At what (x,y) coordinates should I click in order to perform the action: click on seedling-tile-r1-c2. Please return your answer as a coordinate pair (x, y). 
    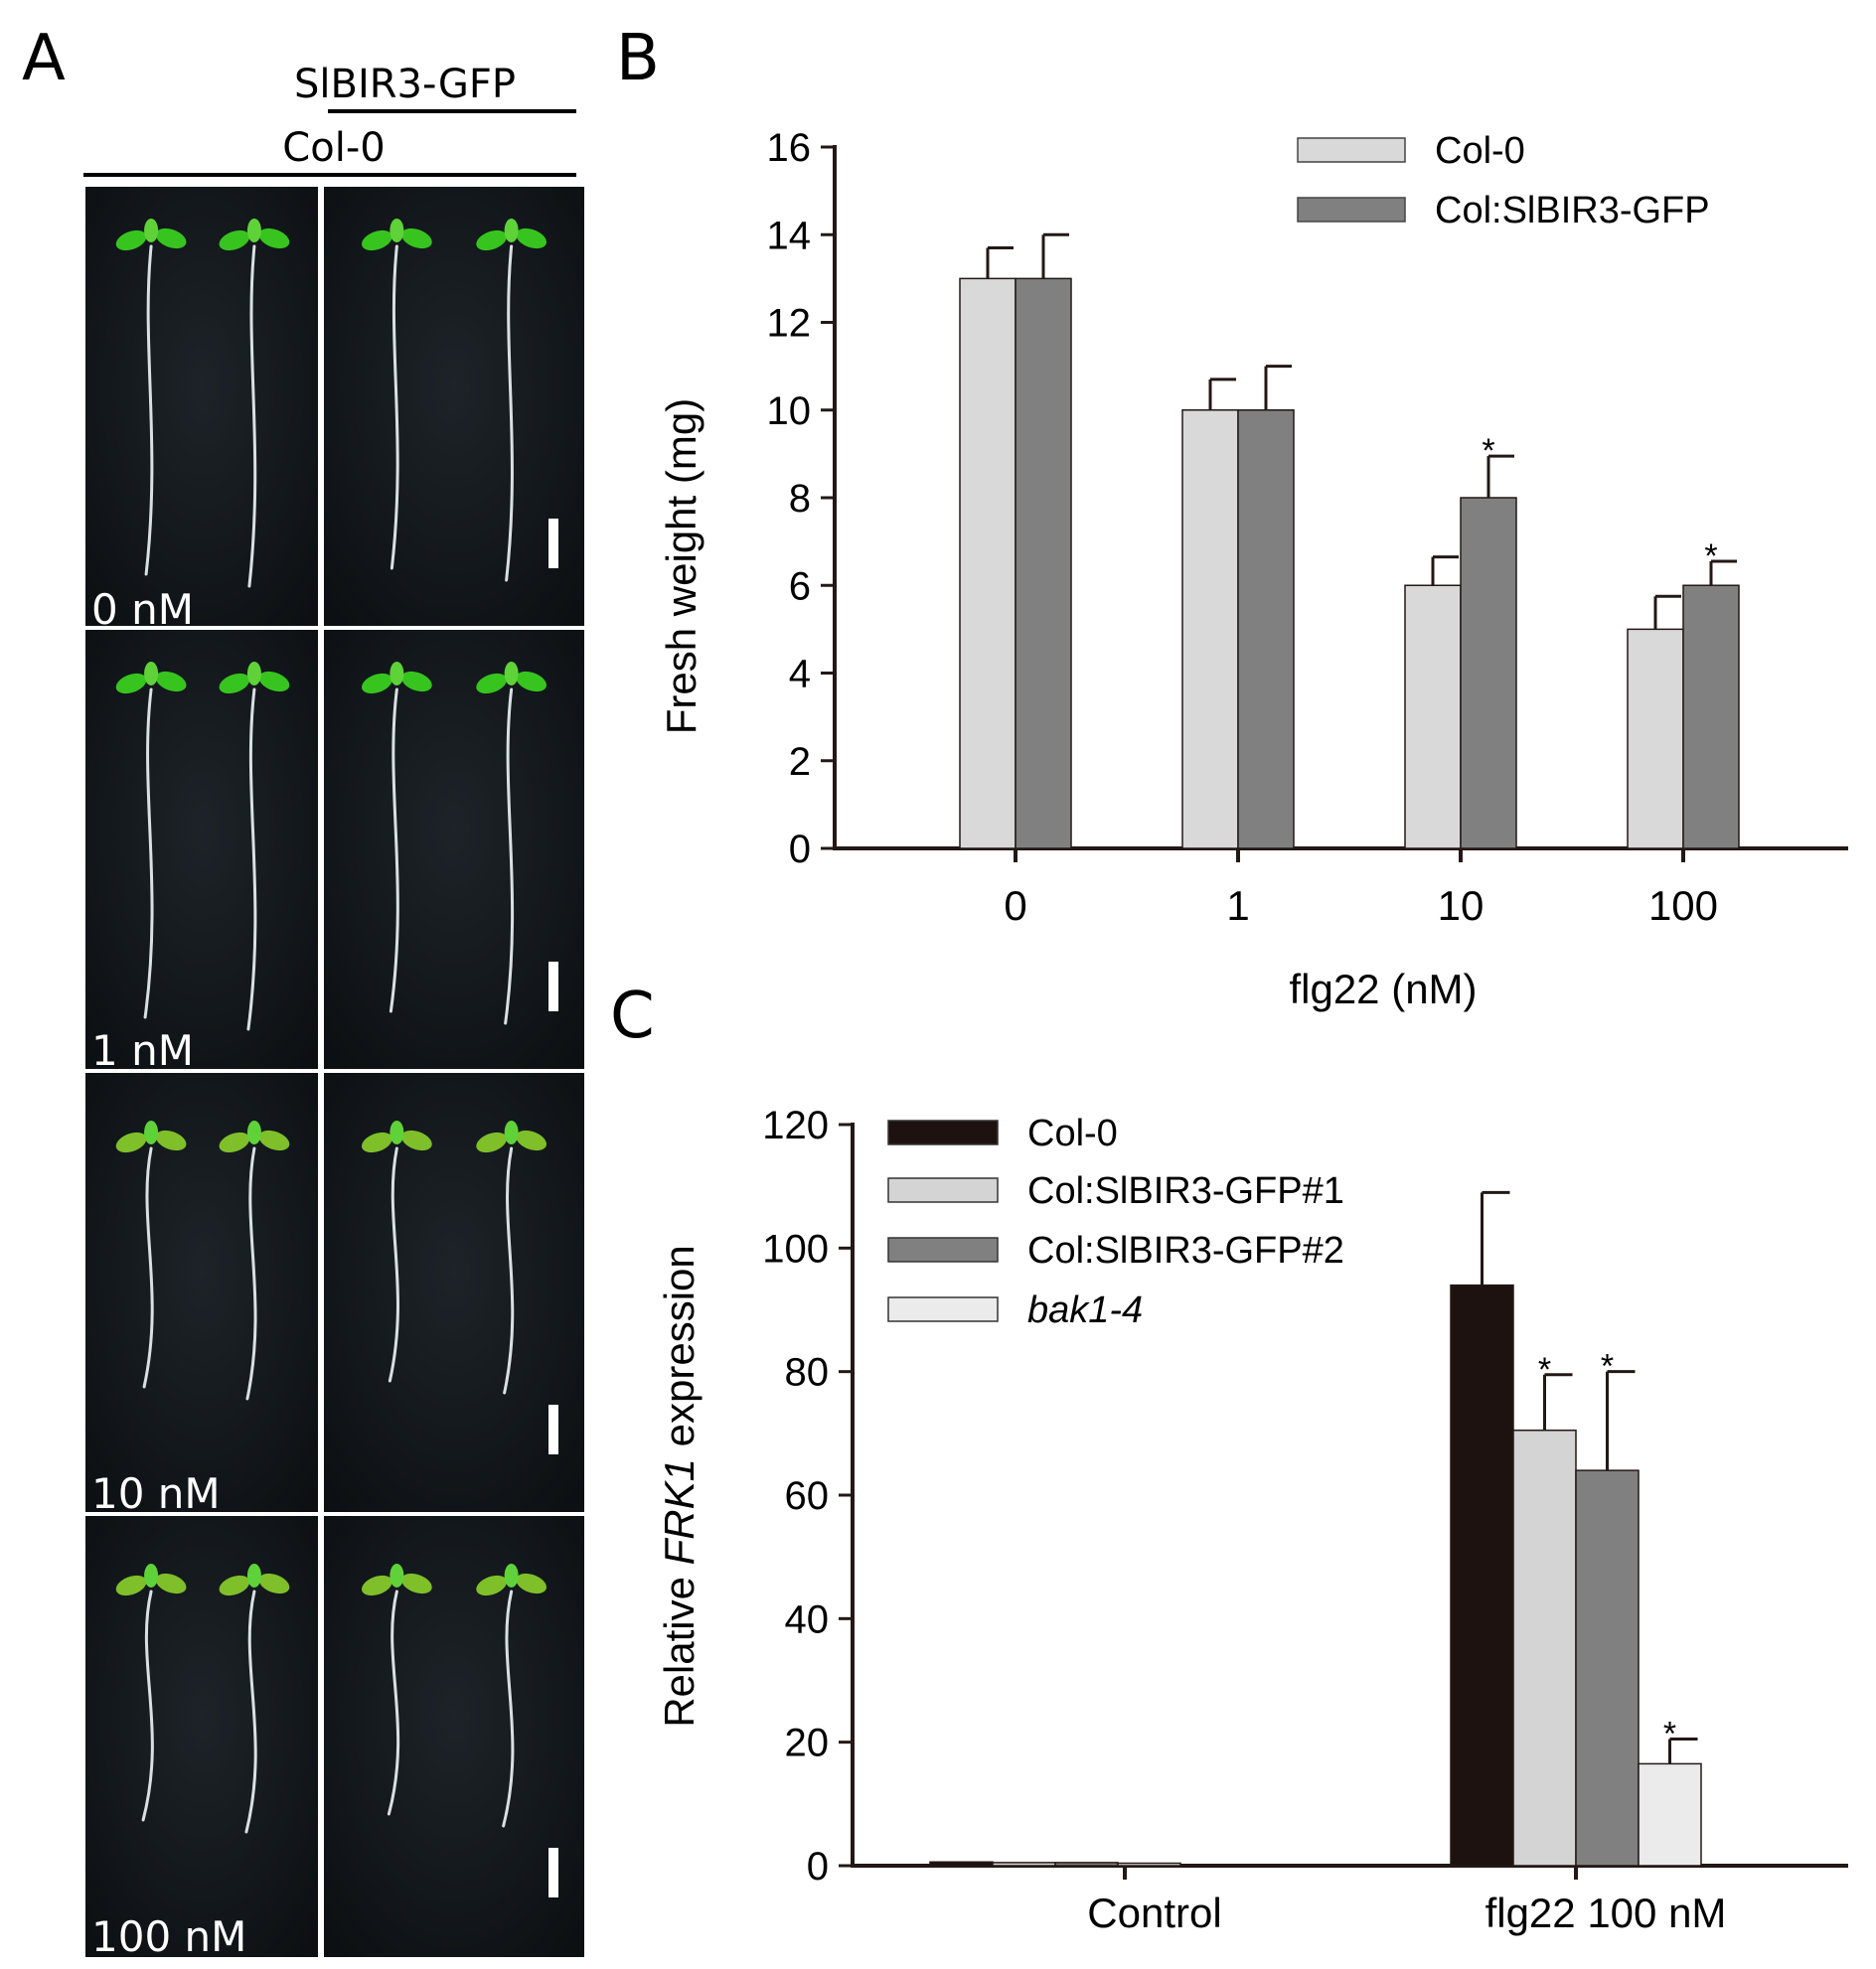
    Looking at the image, I should click on (454, 407).